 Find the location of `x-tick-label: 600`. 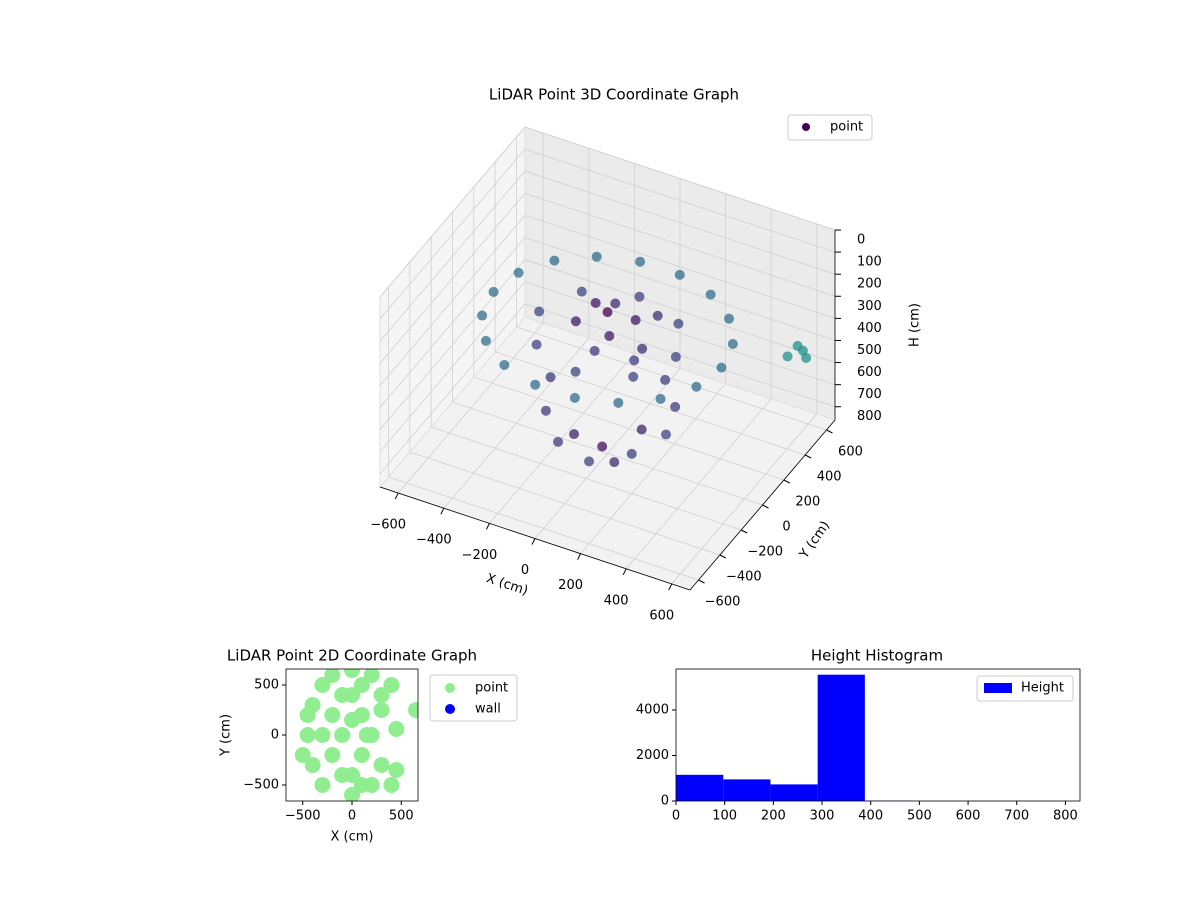

x-tick-label: 600 is located at coordinates (661, 615).